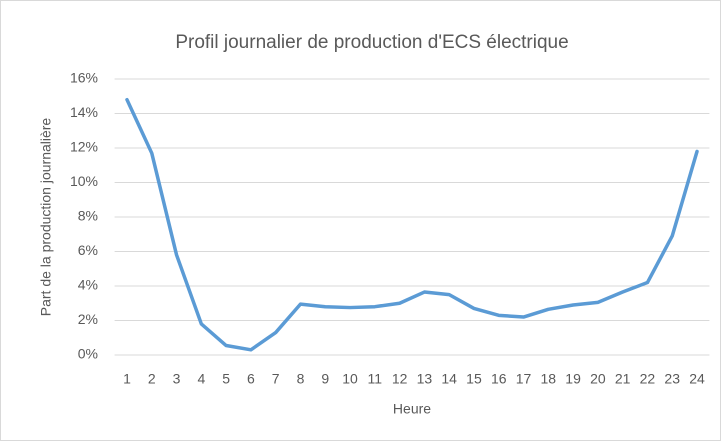  I want to click on y-tick-label: 14%, so click(84, 112).